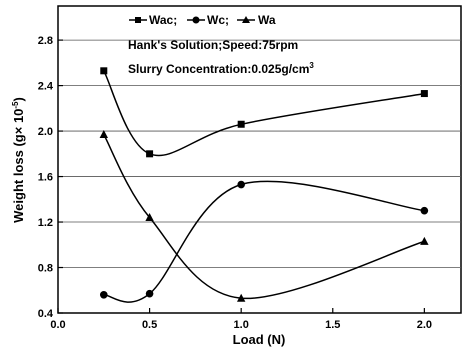 The image size is (466, 356). I want to click on y-axis-title-superscript: -5, so click(15, 105).